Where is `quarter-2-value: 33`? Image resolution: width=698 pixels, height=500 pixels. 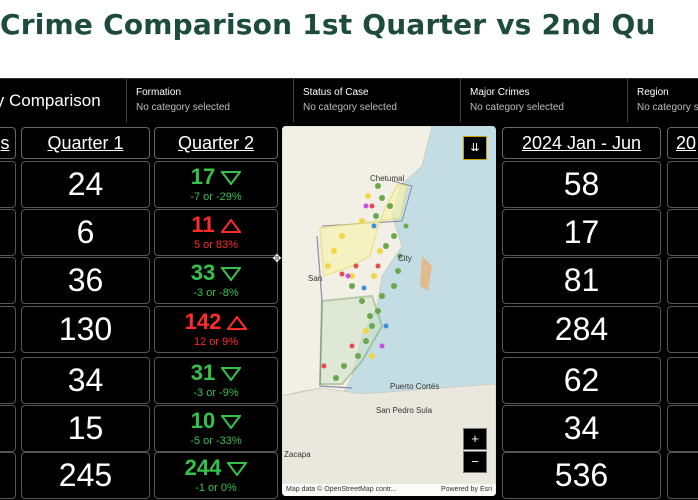
quarter-2-value: 33 is located at coordinates (203, 272).